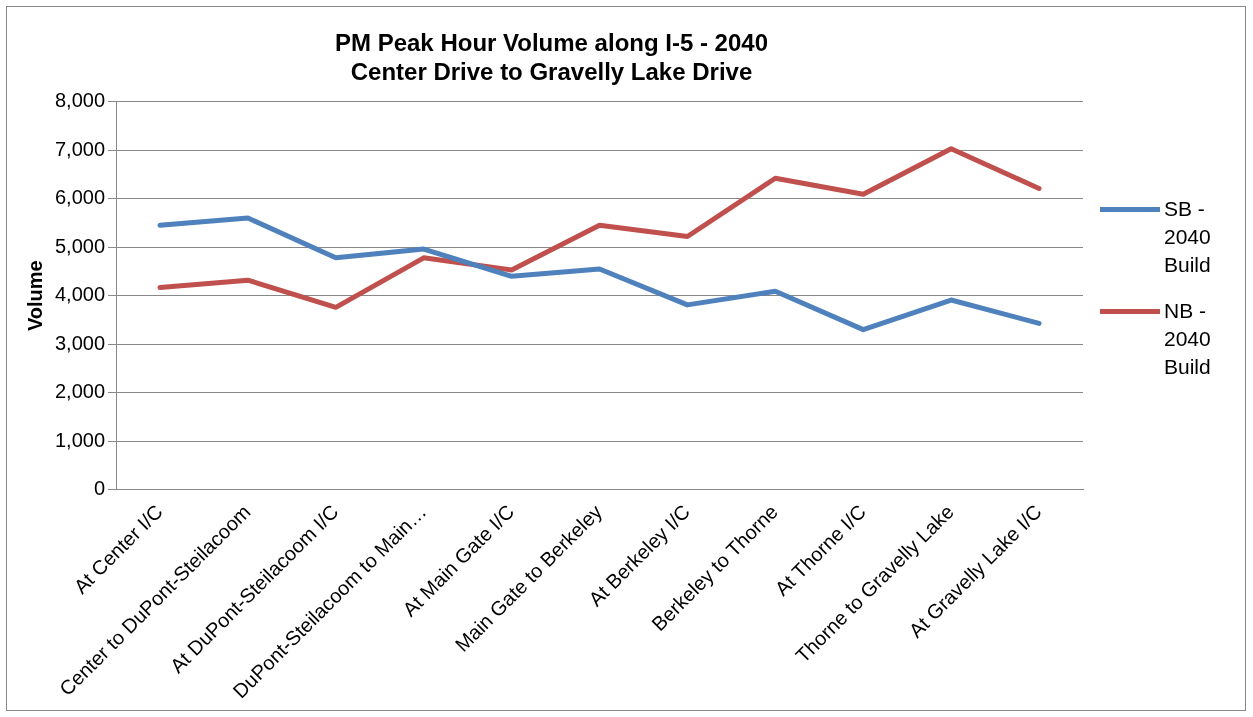 This screenshot has height=717, width=1253. Describe the element at coordinates (80, 439) in the screenshot. I see `y-tick-label: 1,000` at that location.